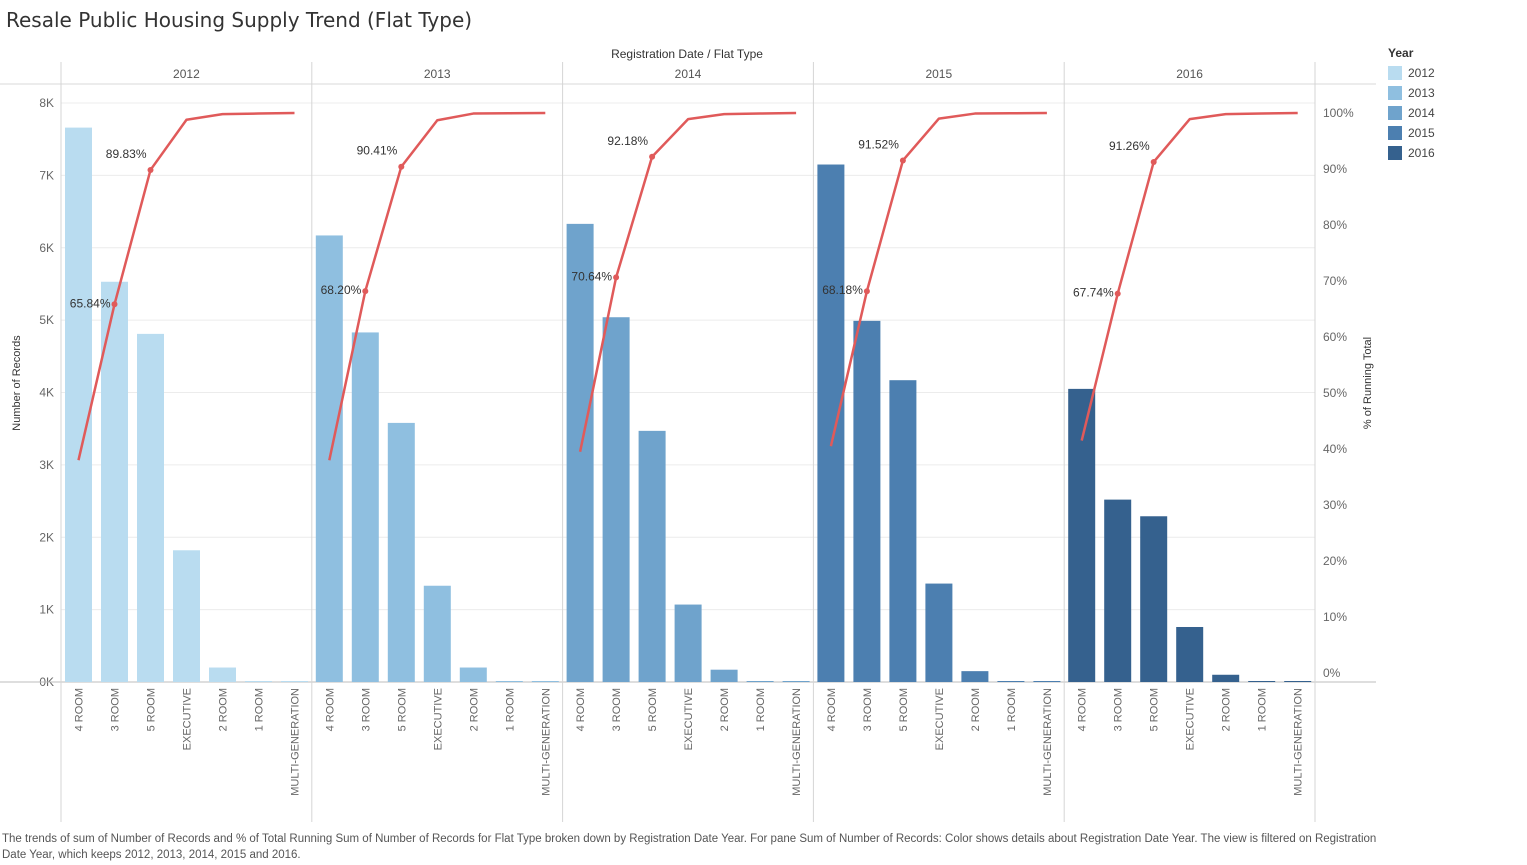 The height and width of the screenshot is (865, 1527). I want to click on y-tick-label: 1K, so click(46, 610).